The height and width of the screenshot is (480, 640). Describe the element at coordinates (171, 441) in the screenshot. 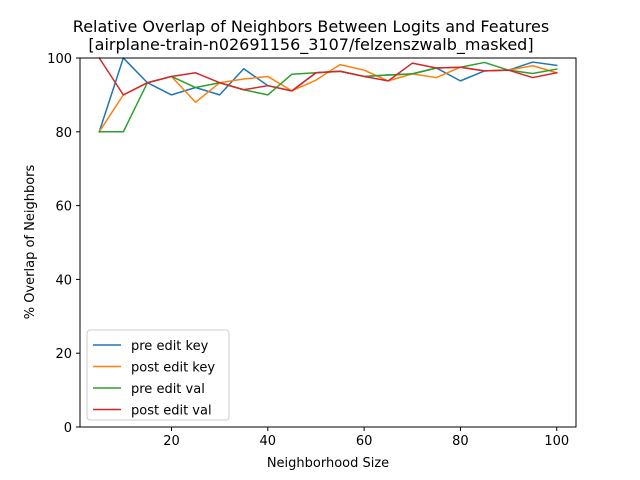

I see `x-tick-label: 20` at that location.